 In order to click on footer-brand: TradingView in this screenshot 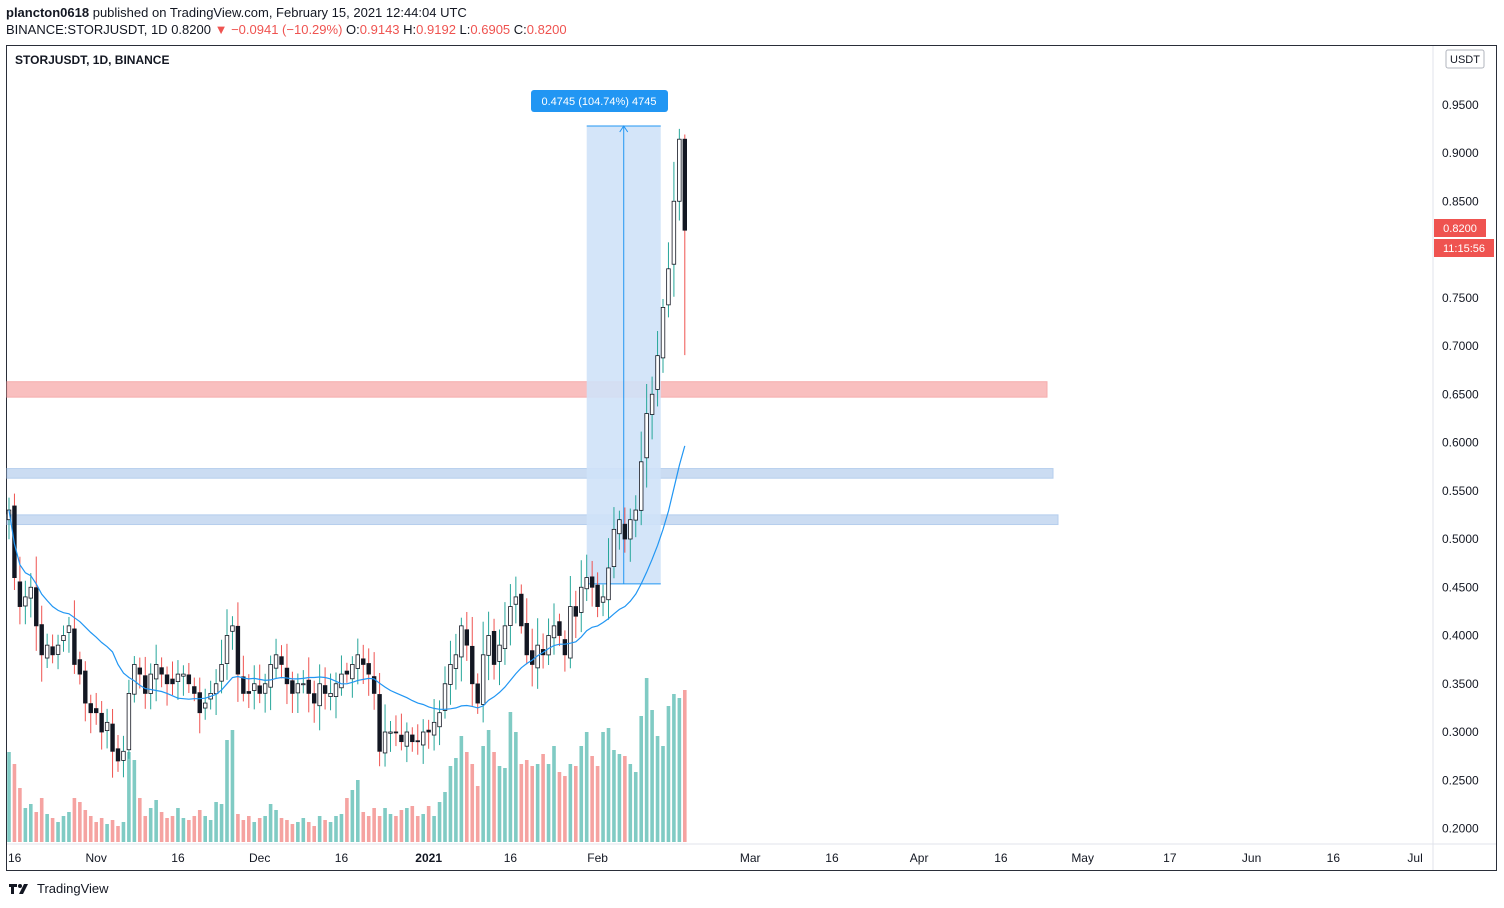, I will do `click(58, 888)`.